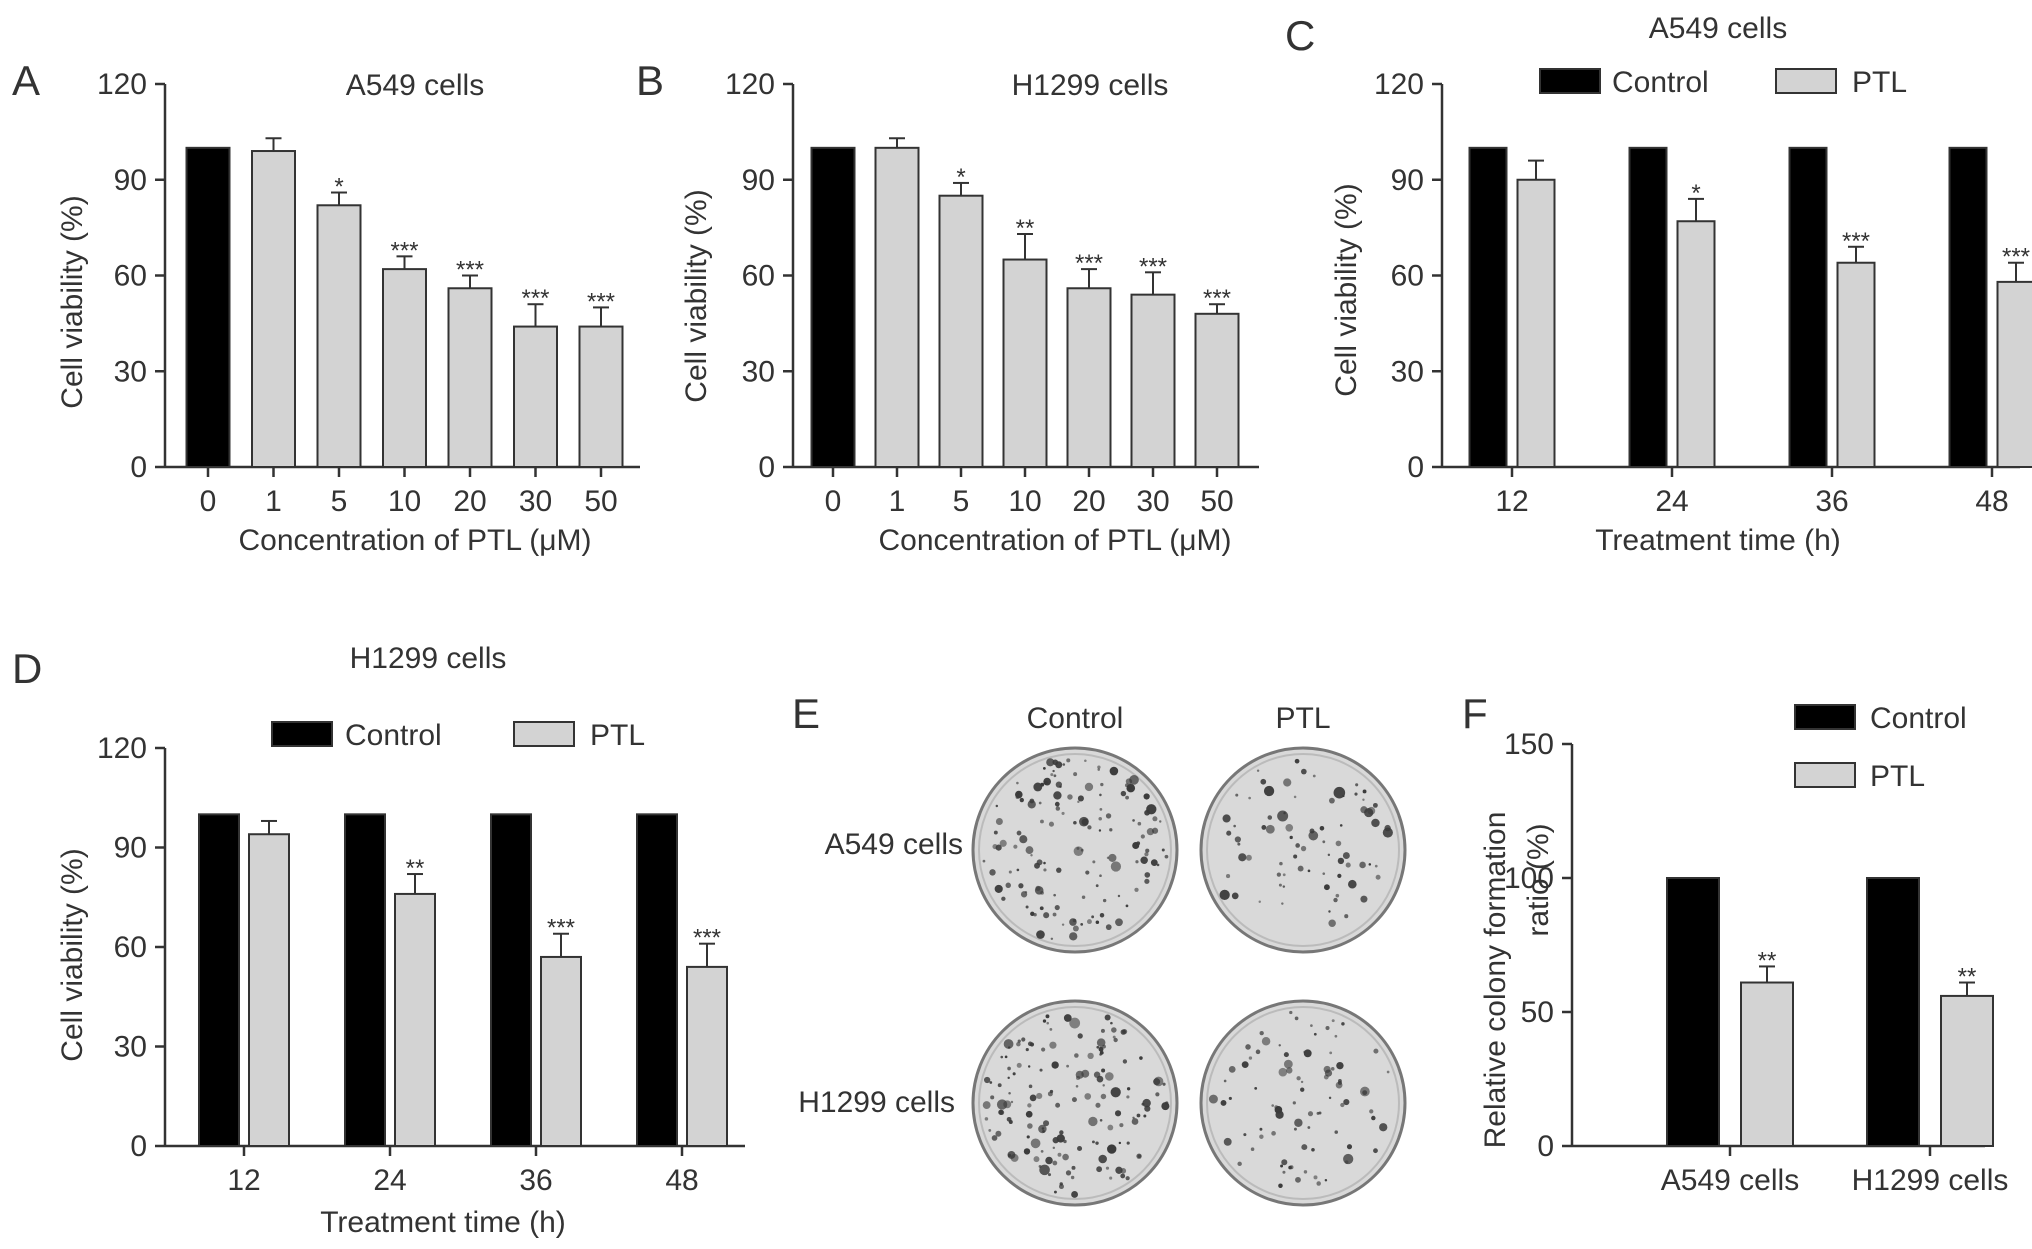  Describe the element at coordinates (389, 1180) in the screenshot. I see `x-tick-label: 24` at that location.